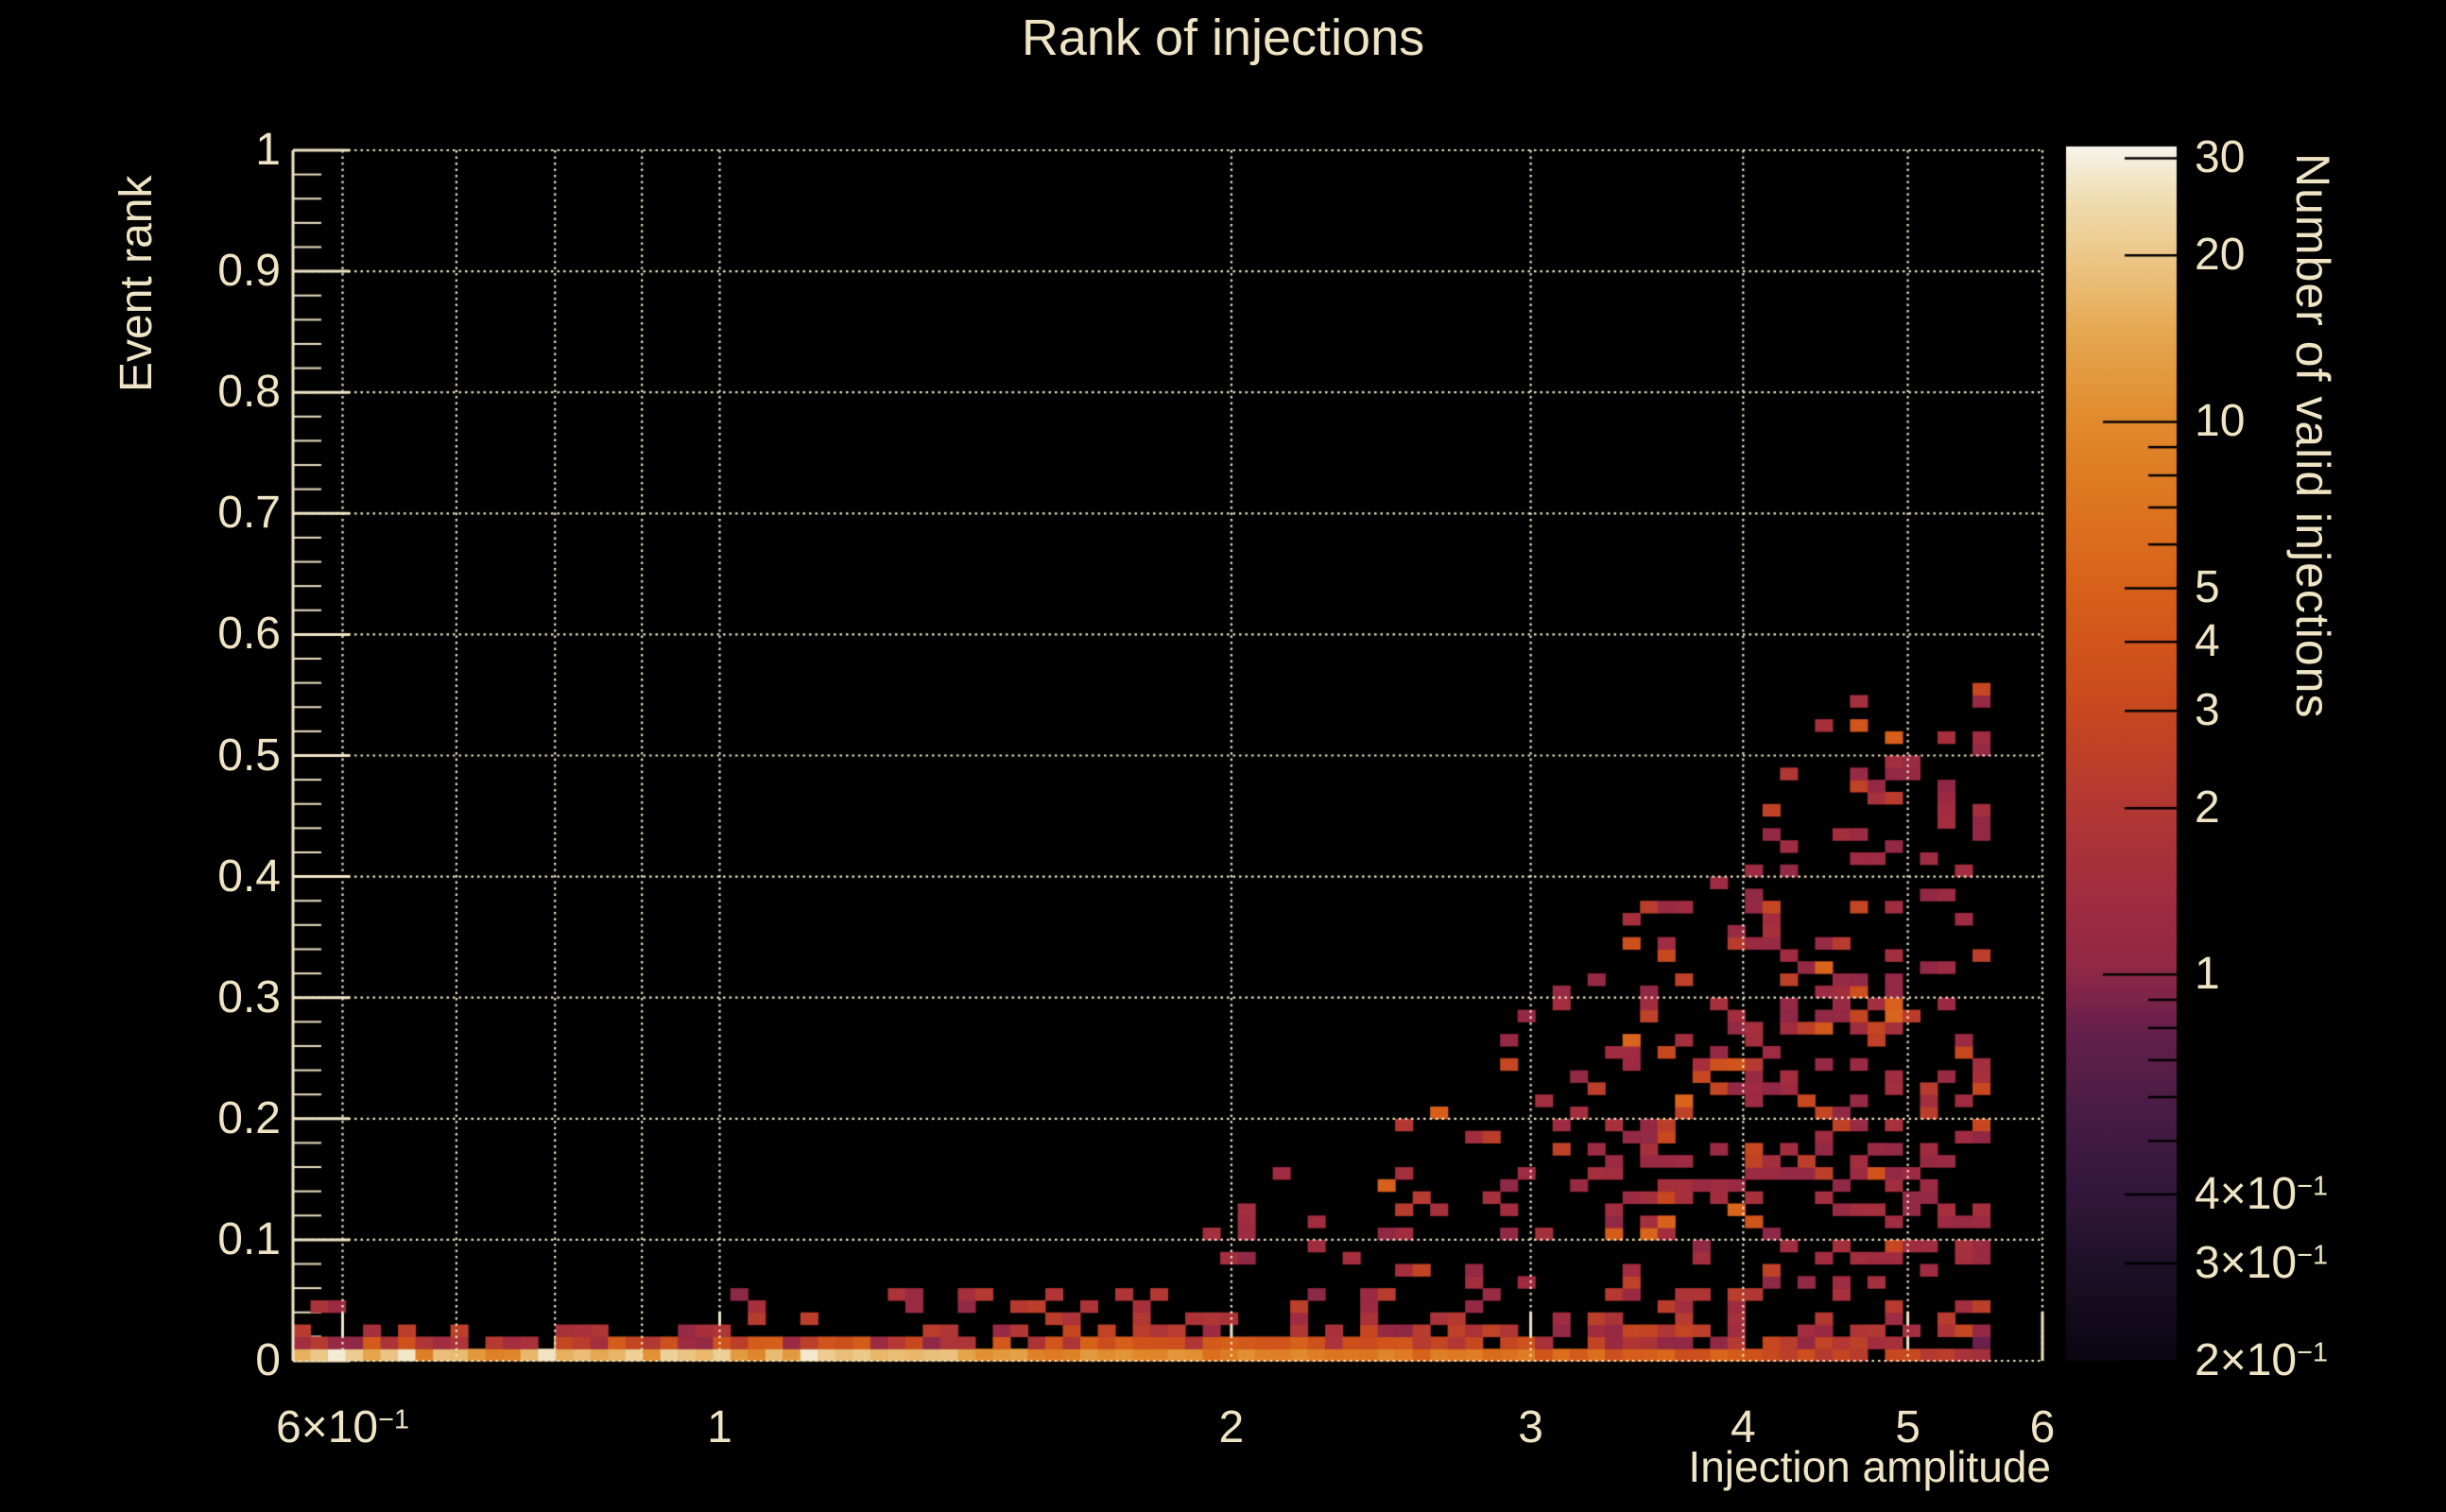 The height and width of the screenshot is (1512, 2446). What do you see at coordinates (1908, 1427) in the screenshot?
I see `x-tick-label: 5` at bounding box center [1908, 1427].